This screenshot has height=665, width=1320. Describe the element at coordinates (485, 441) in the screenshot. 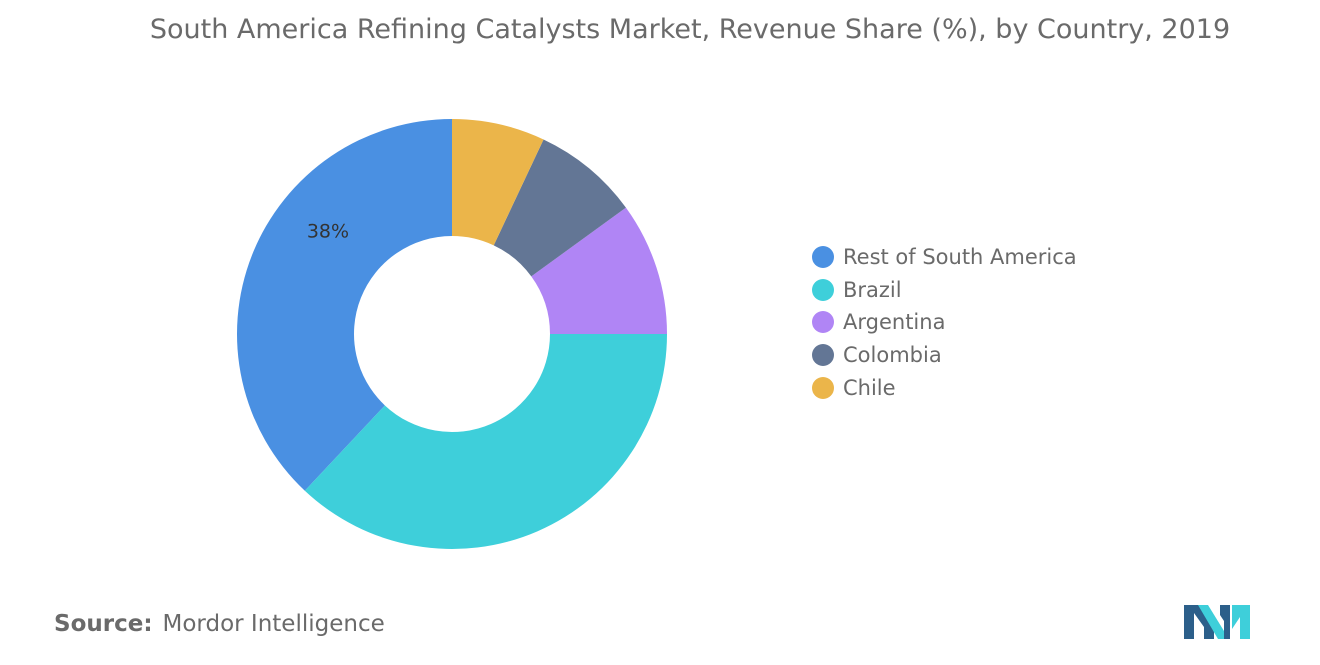

I see `slice-brazil` at that location.